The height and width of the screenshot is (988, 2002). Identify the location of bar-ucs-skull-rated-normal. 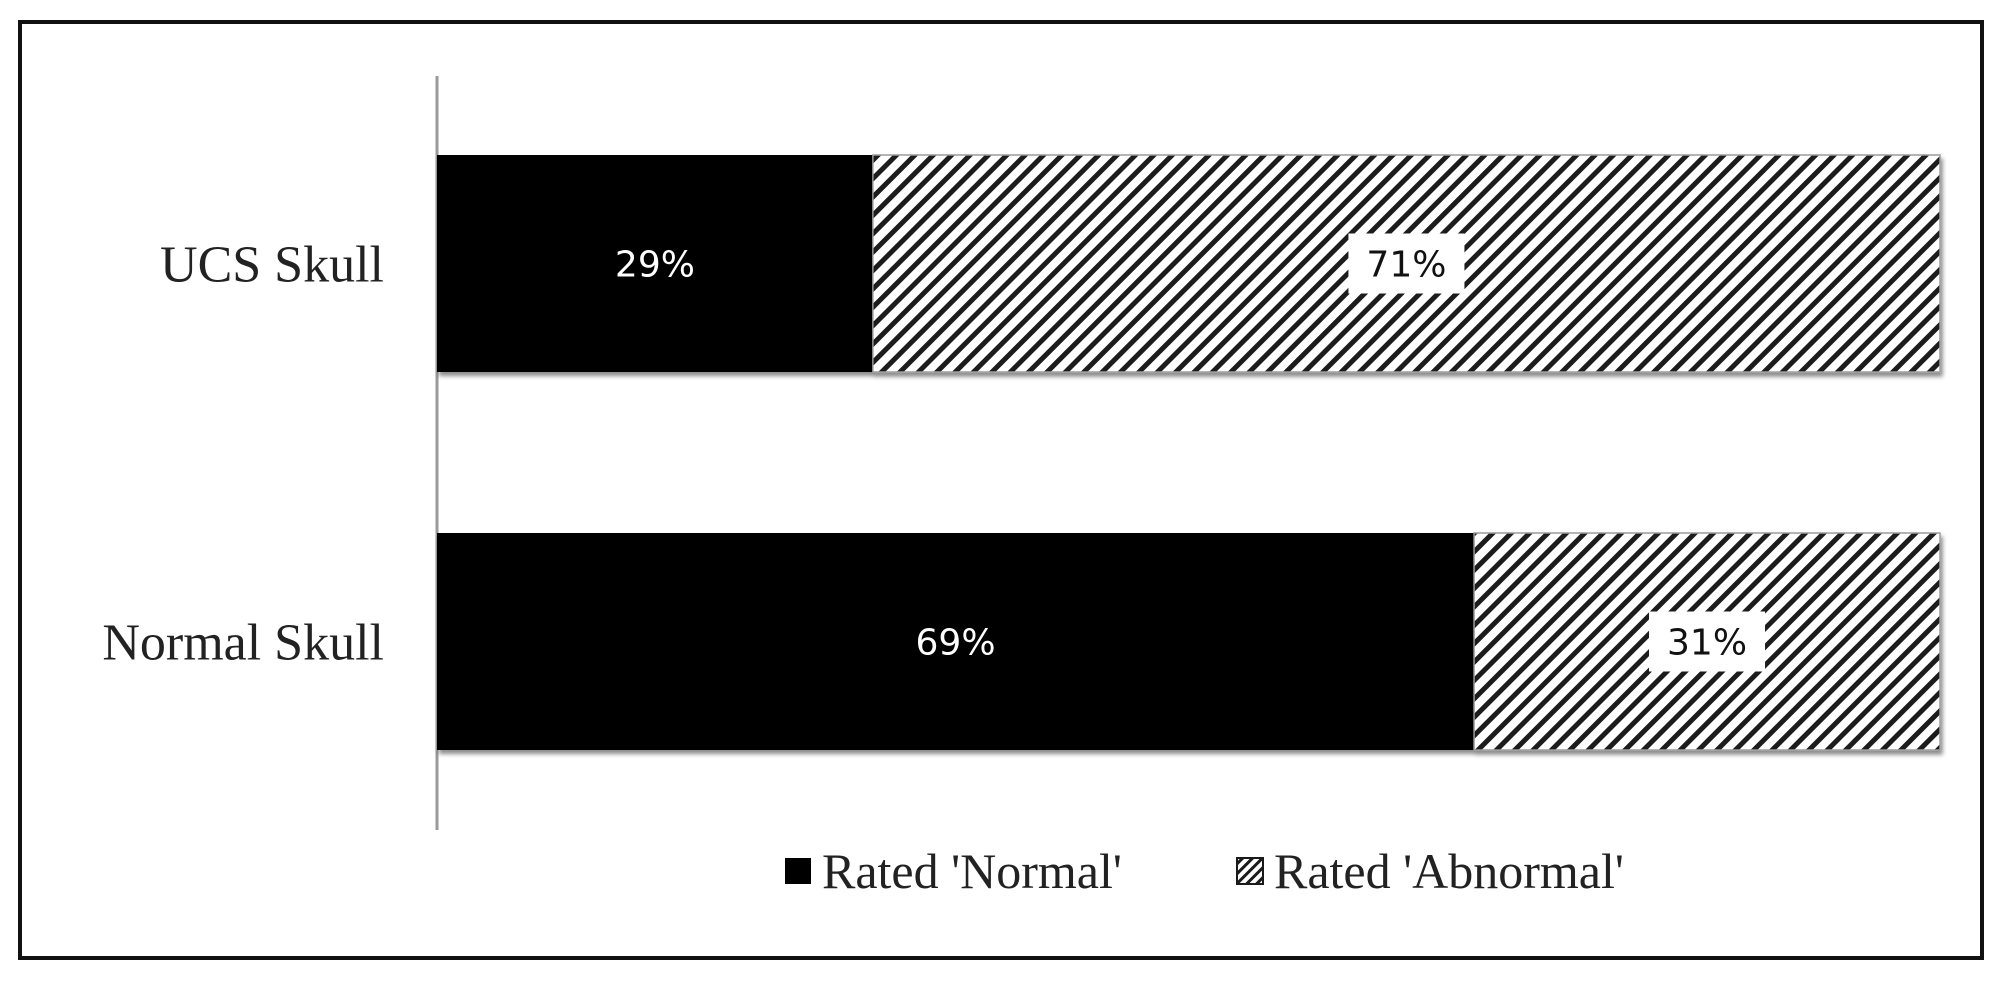
(655, 263).